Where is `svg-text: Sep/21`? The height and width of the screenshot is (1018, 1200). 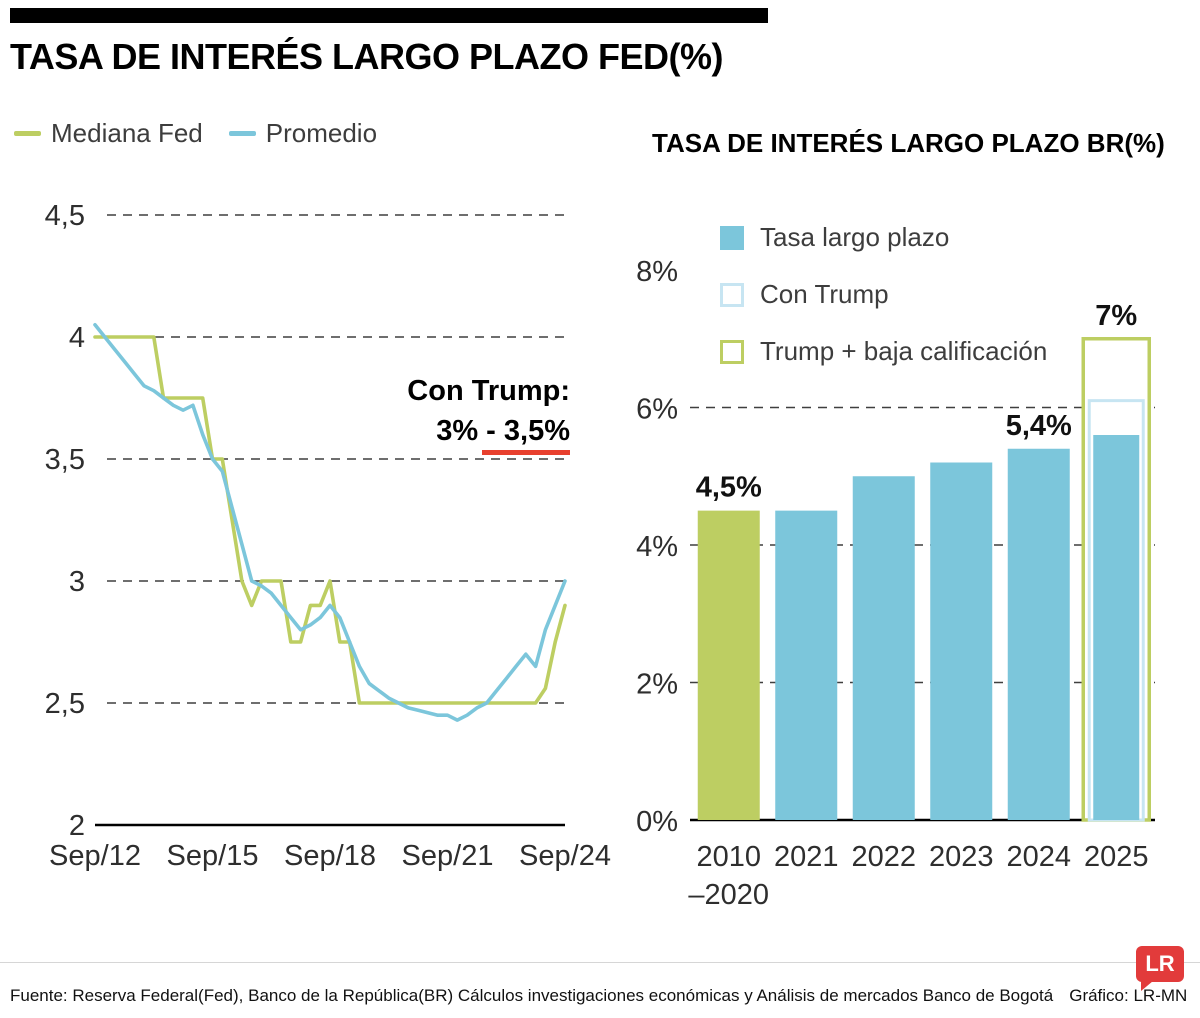 svg-text: Sep/21 is located at coordinates (448, 856).